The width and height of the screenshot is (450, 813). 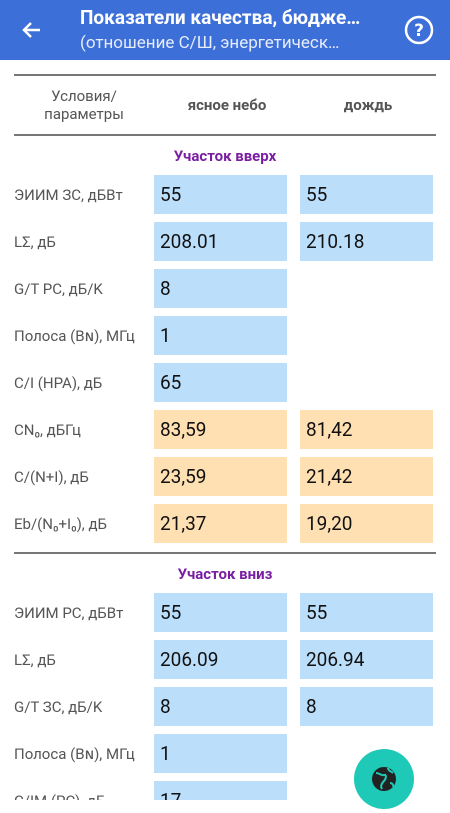 I want to click on table-row: ЭИИМ ЗС, дБВт 55 55, so click(x=225, y=195).